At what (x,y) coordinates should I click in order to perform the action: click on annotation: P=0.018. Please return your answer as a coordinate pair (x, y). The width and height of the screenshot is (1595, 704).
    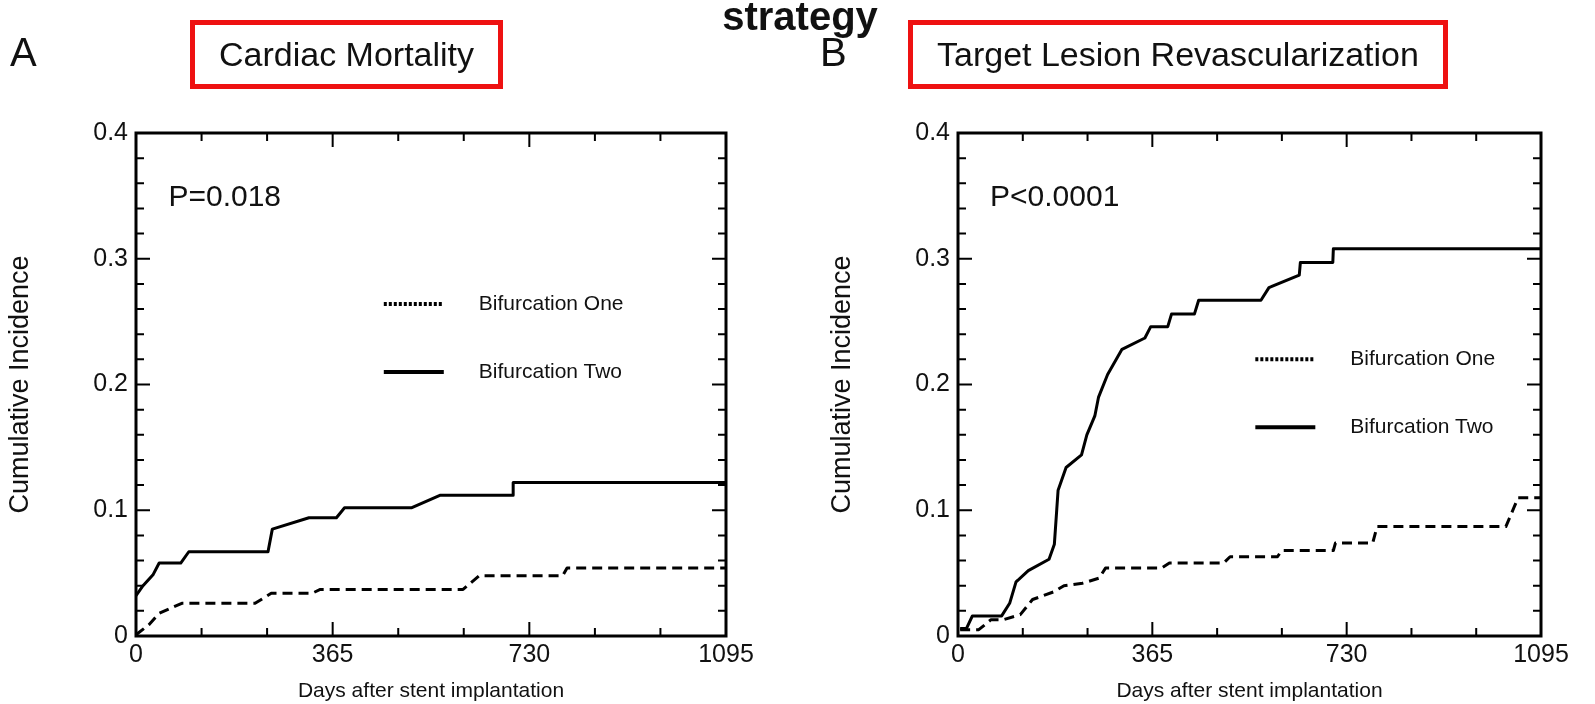
    Looking at the image, I should click on (225, 196).